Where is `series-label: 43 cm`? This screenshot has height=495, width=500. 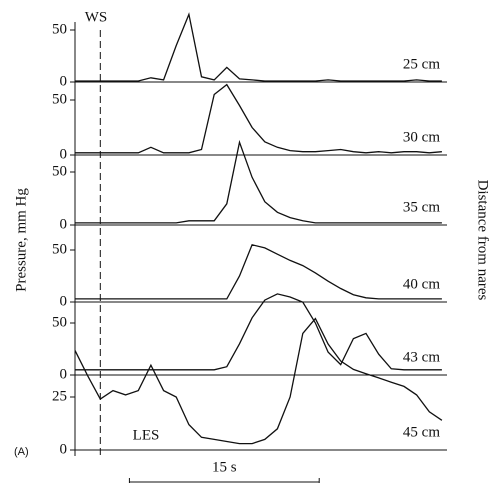 series-label: 43 cm is located at coordinates (421, 357).